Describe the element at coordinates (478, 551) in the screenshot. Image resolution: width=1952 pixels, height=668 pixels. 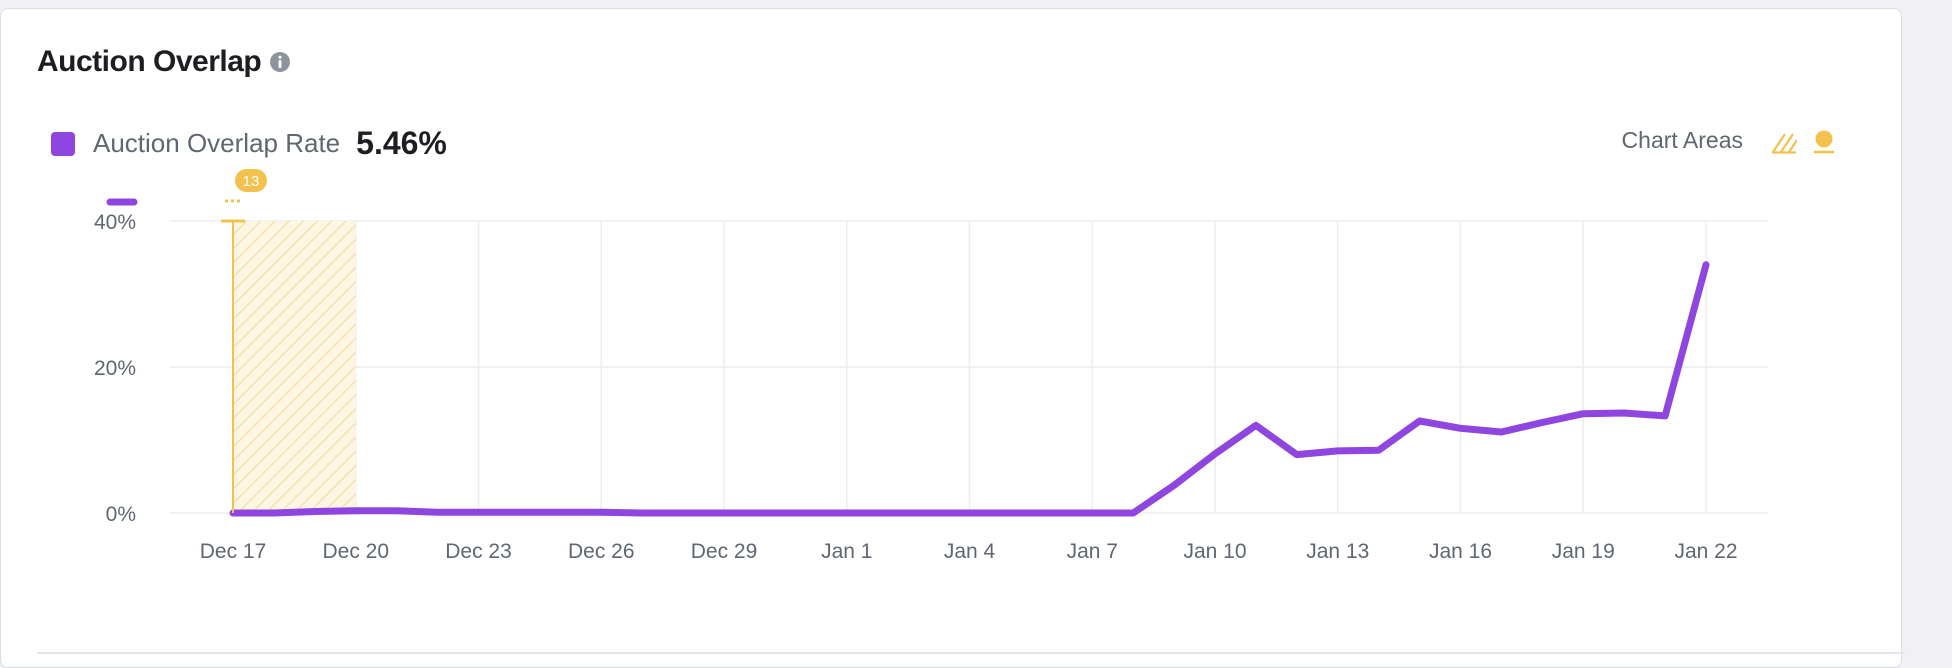
I see `x-tick-label: Dec 23` at that location.